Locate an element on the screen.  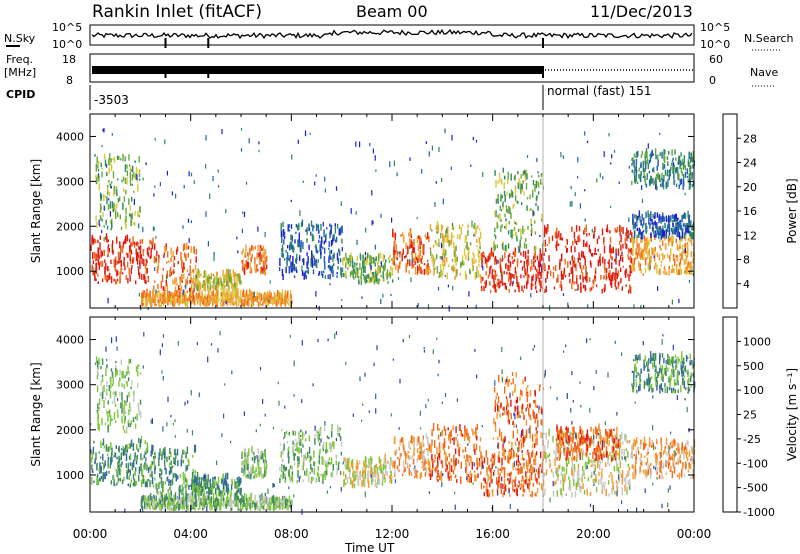
colorbar-frame is located at coordinates (730, 211).